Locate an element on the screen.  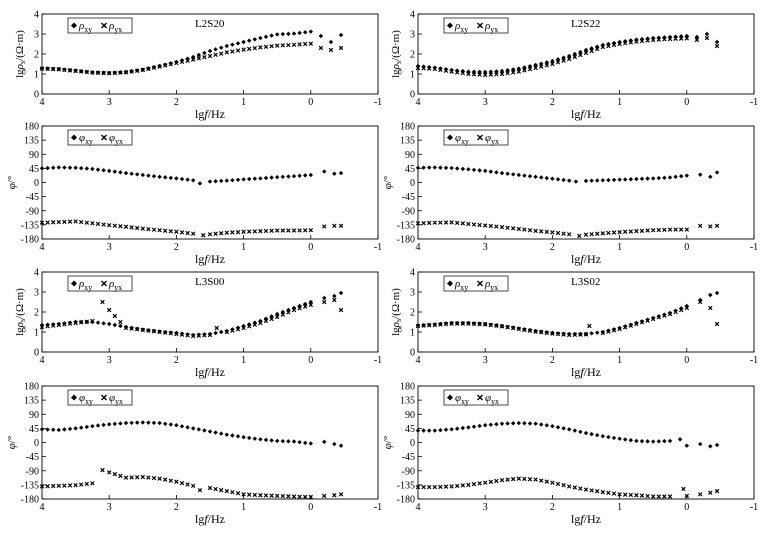
series-ρyx is located at coordinates (191, 58).